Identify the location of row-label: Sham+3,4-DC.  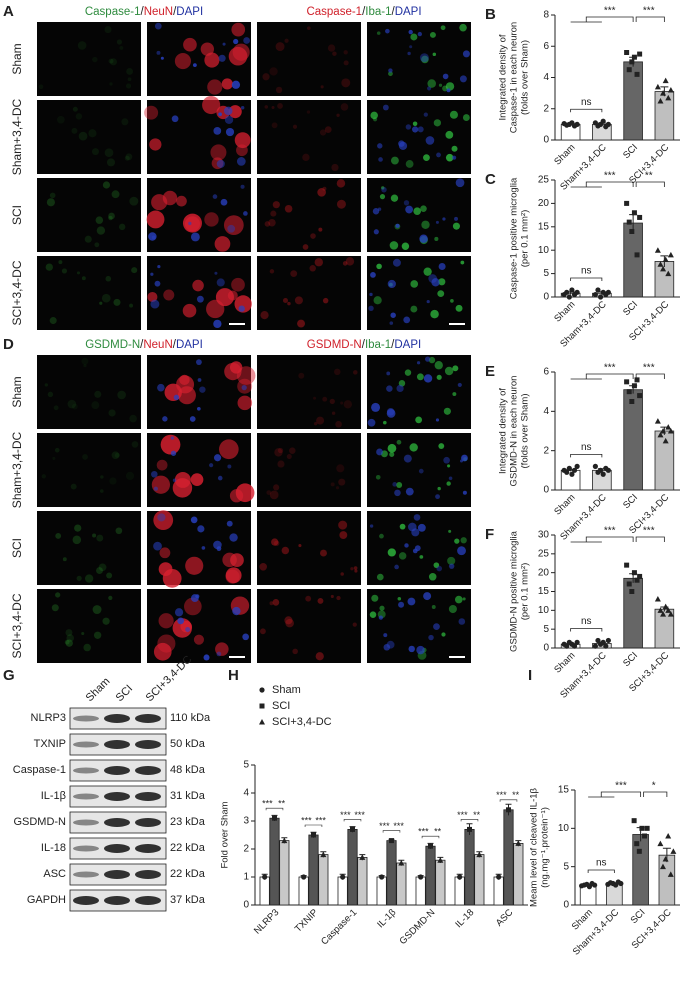
(17, 469).